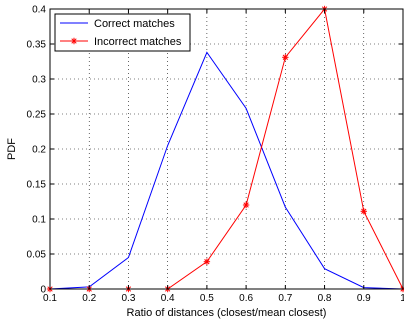  What do you see at coordinates (37, 115) in the screenshot?
I see `y-tick-label: 0.25` at bounding box center [37, 115].